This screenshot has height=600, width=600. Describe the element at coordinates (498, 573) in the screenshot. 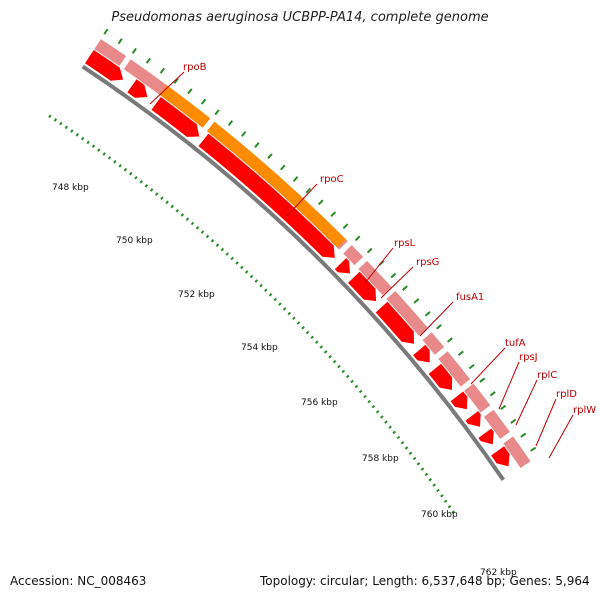

I see `kbp-scale-label: 762 kbp` at that location.